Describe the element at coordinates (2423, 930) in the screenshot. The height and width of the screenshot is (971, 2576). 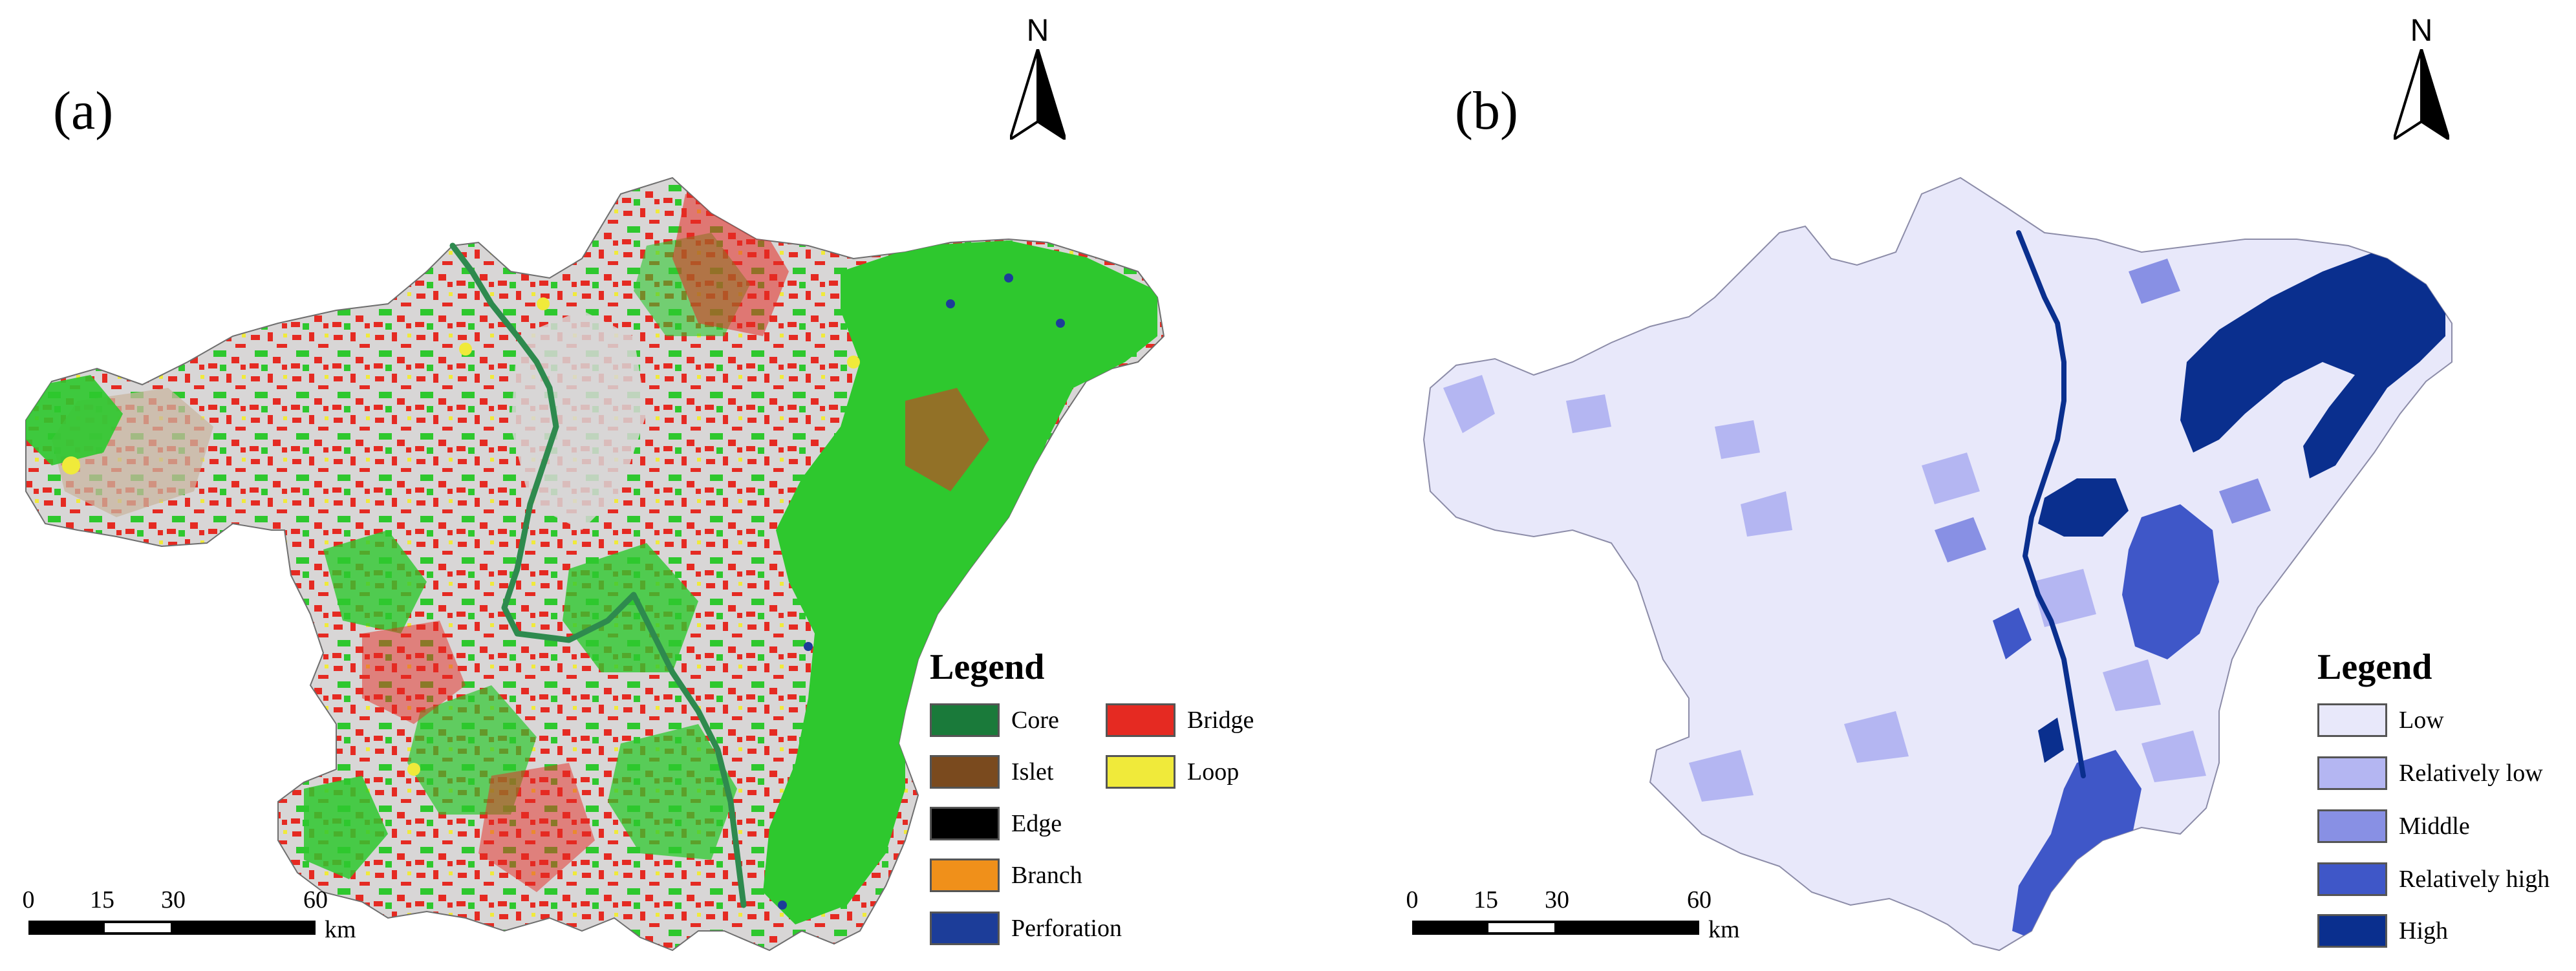
I see `legend-label: High` at that location.